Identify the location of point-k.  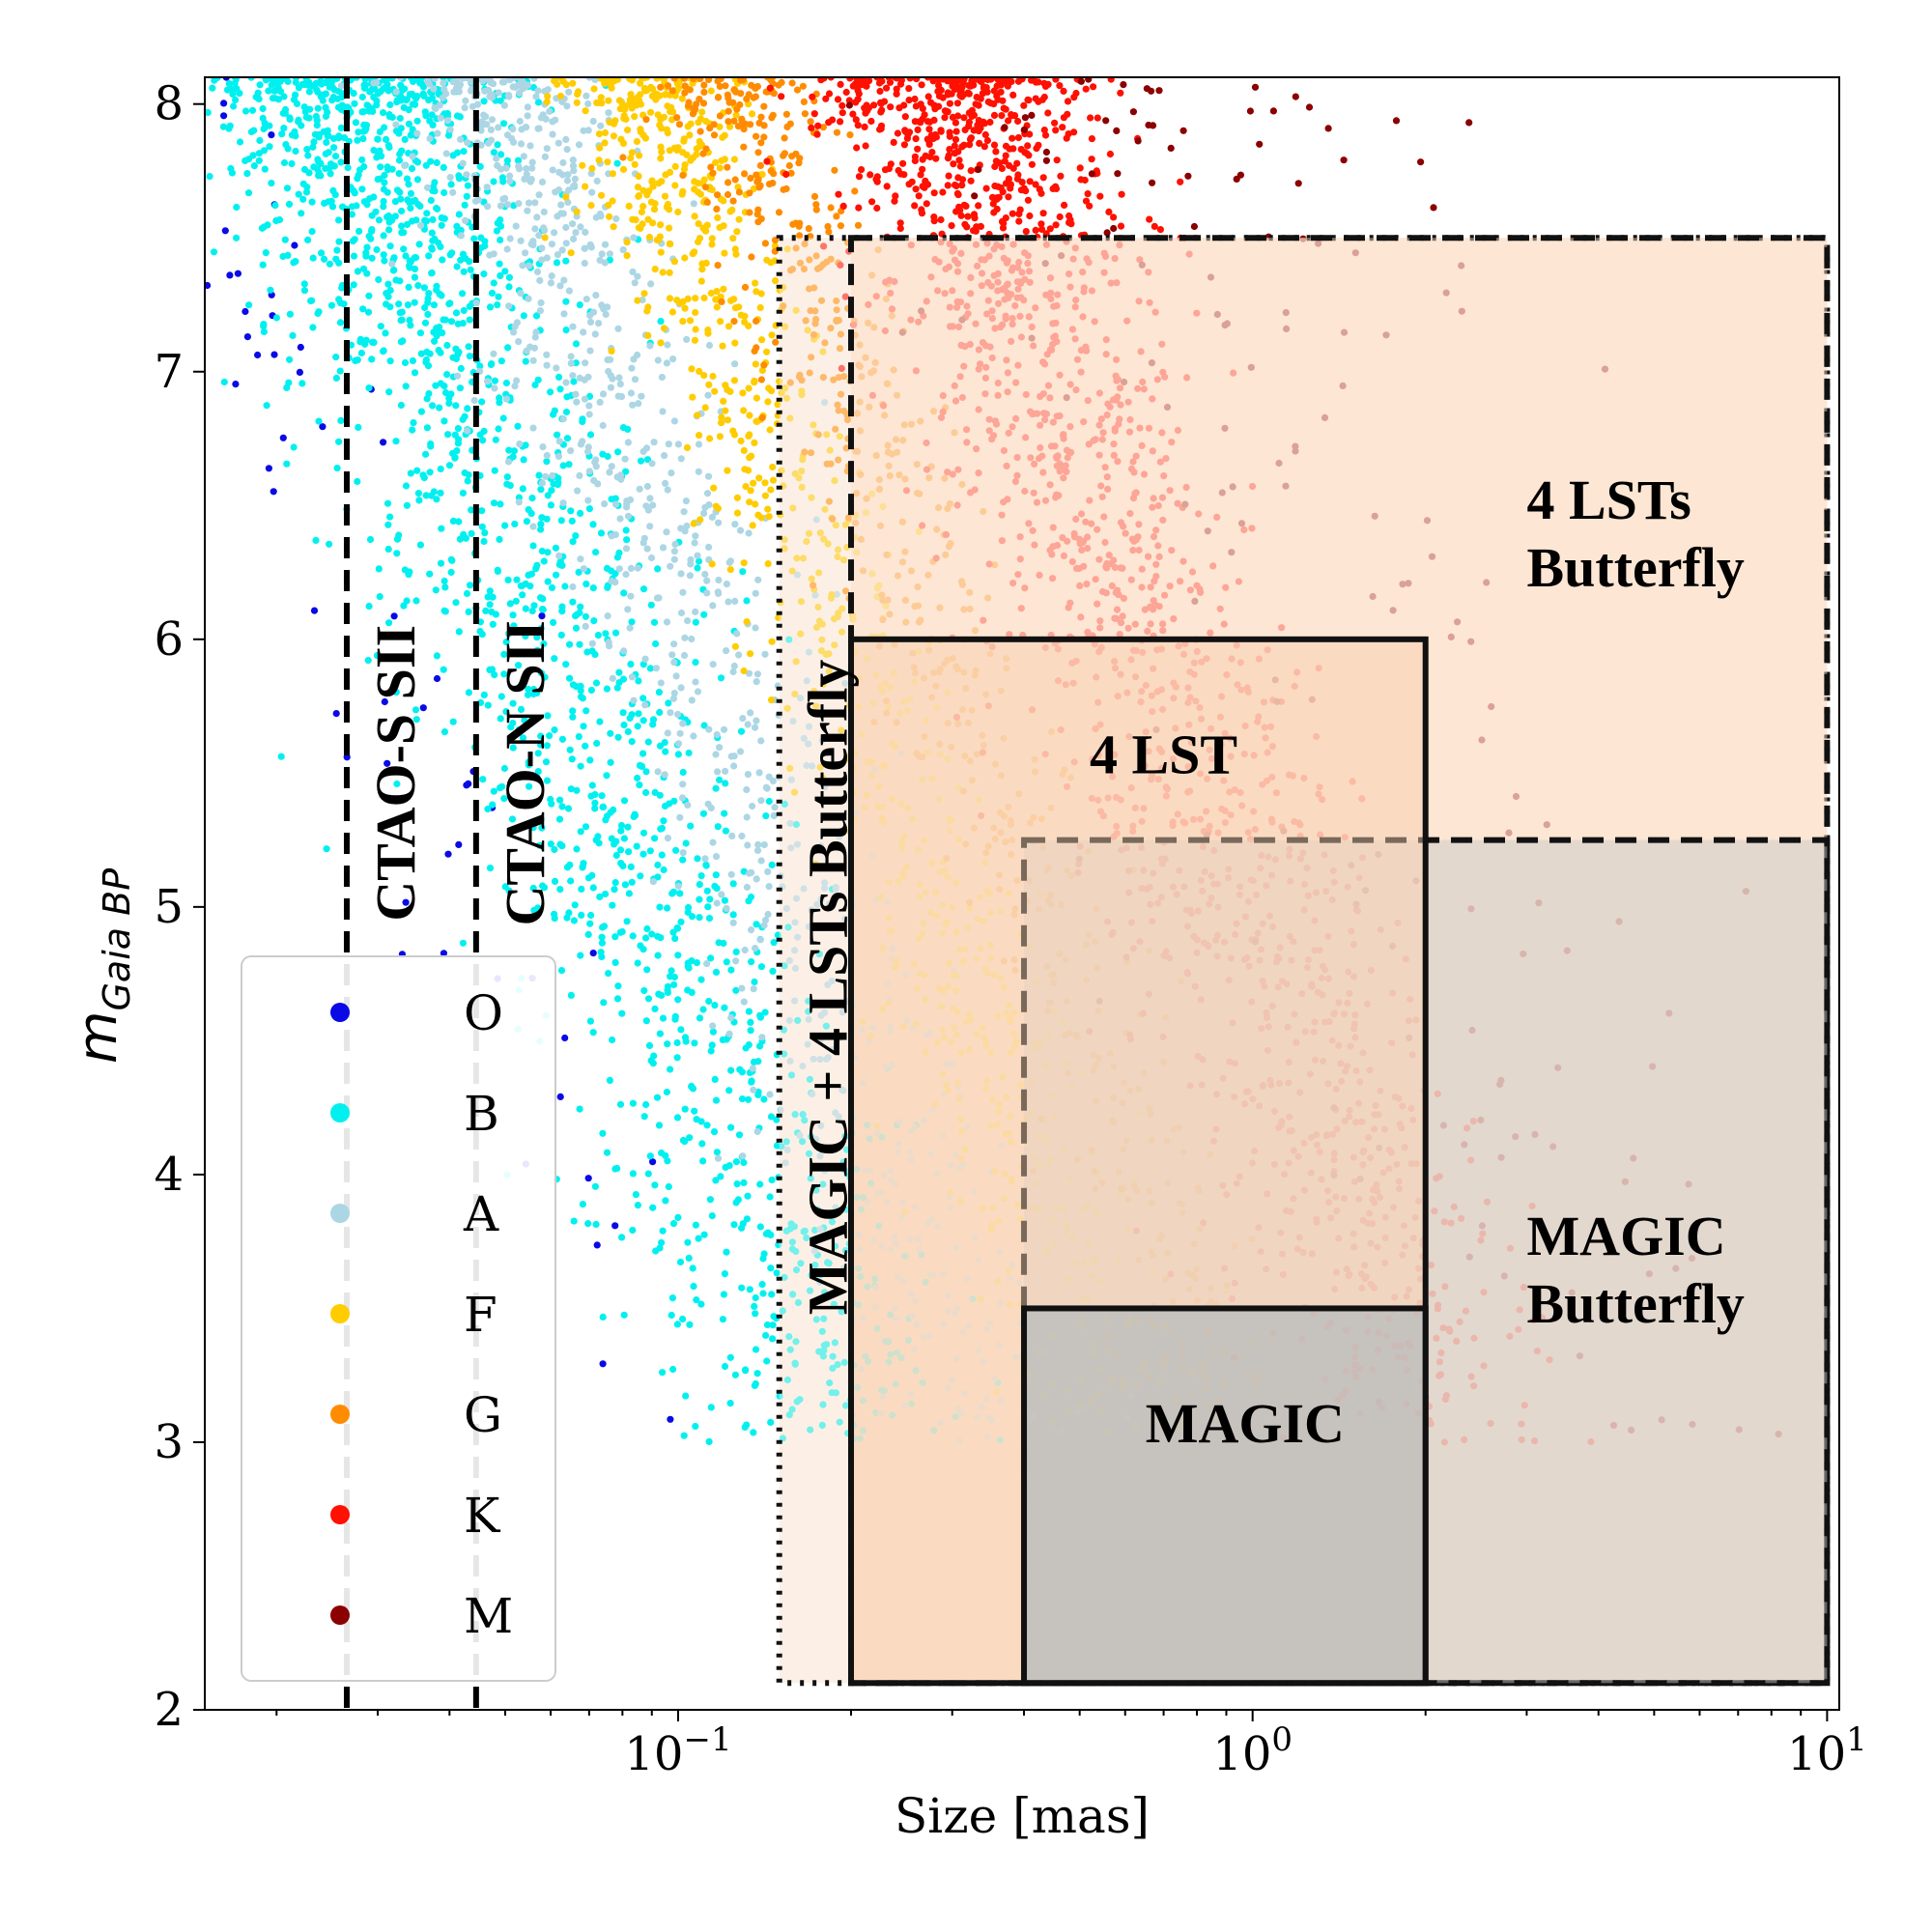
(909, 100).